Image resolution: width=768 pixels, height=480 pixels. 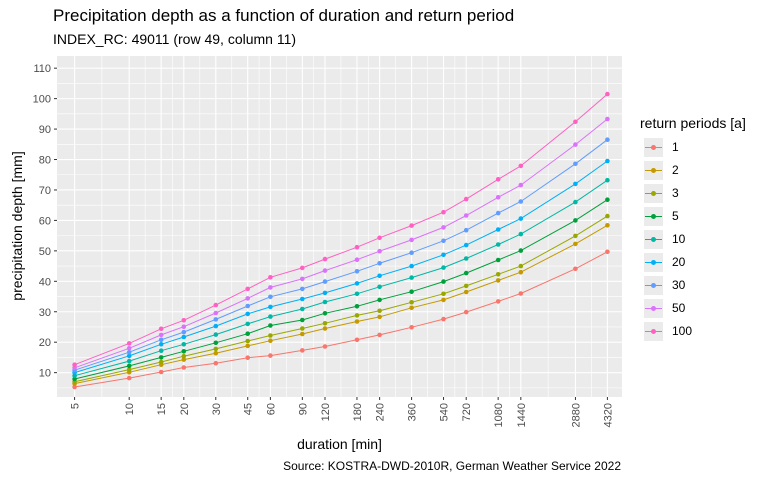 What do you see at coordinates (130, 409) in the screenshot?
I see `x-tick-label: 10` at bounding box center [130, 409].